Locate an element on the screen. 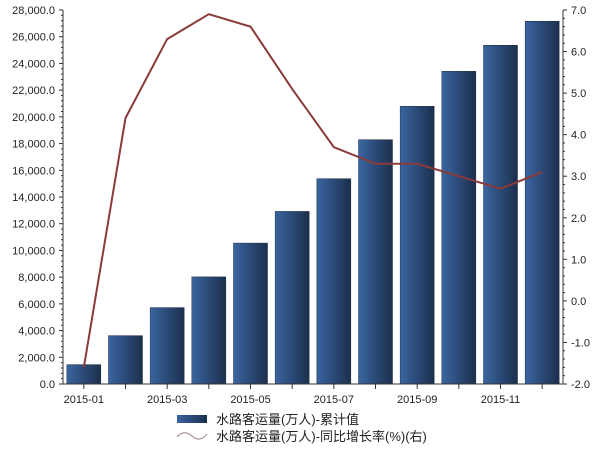  left-tick-label: 16,000.0 is located at coordinates (33, 171).